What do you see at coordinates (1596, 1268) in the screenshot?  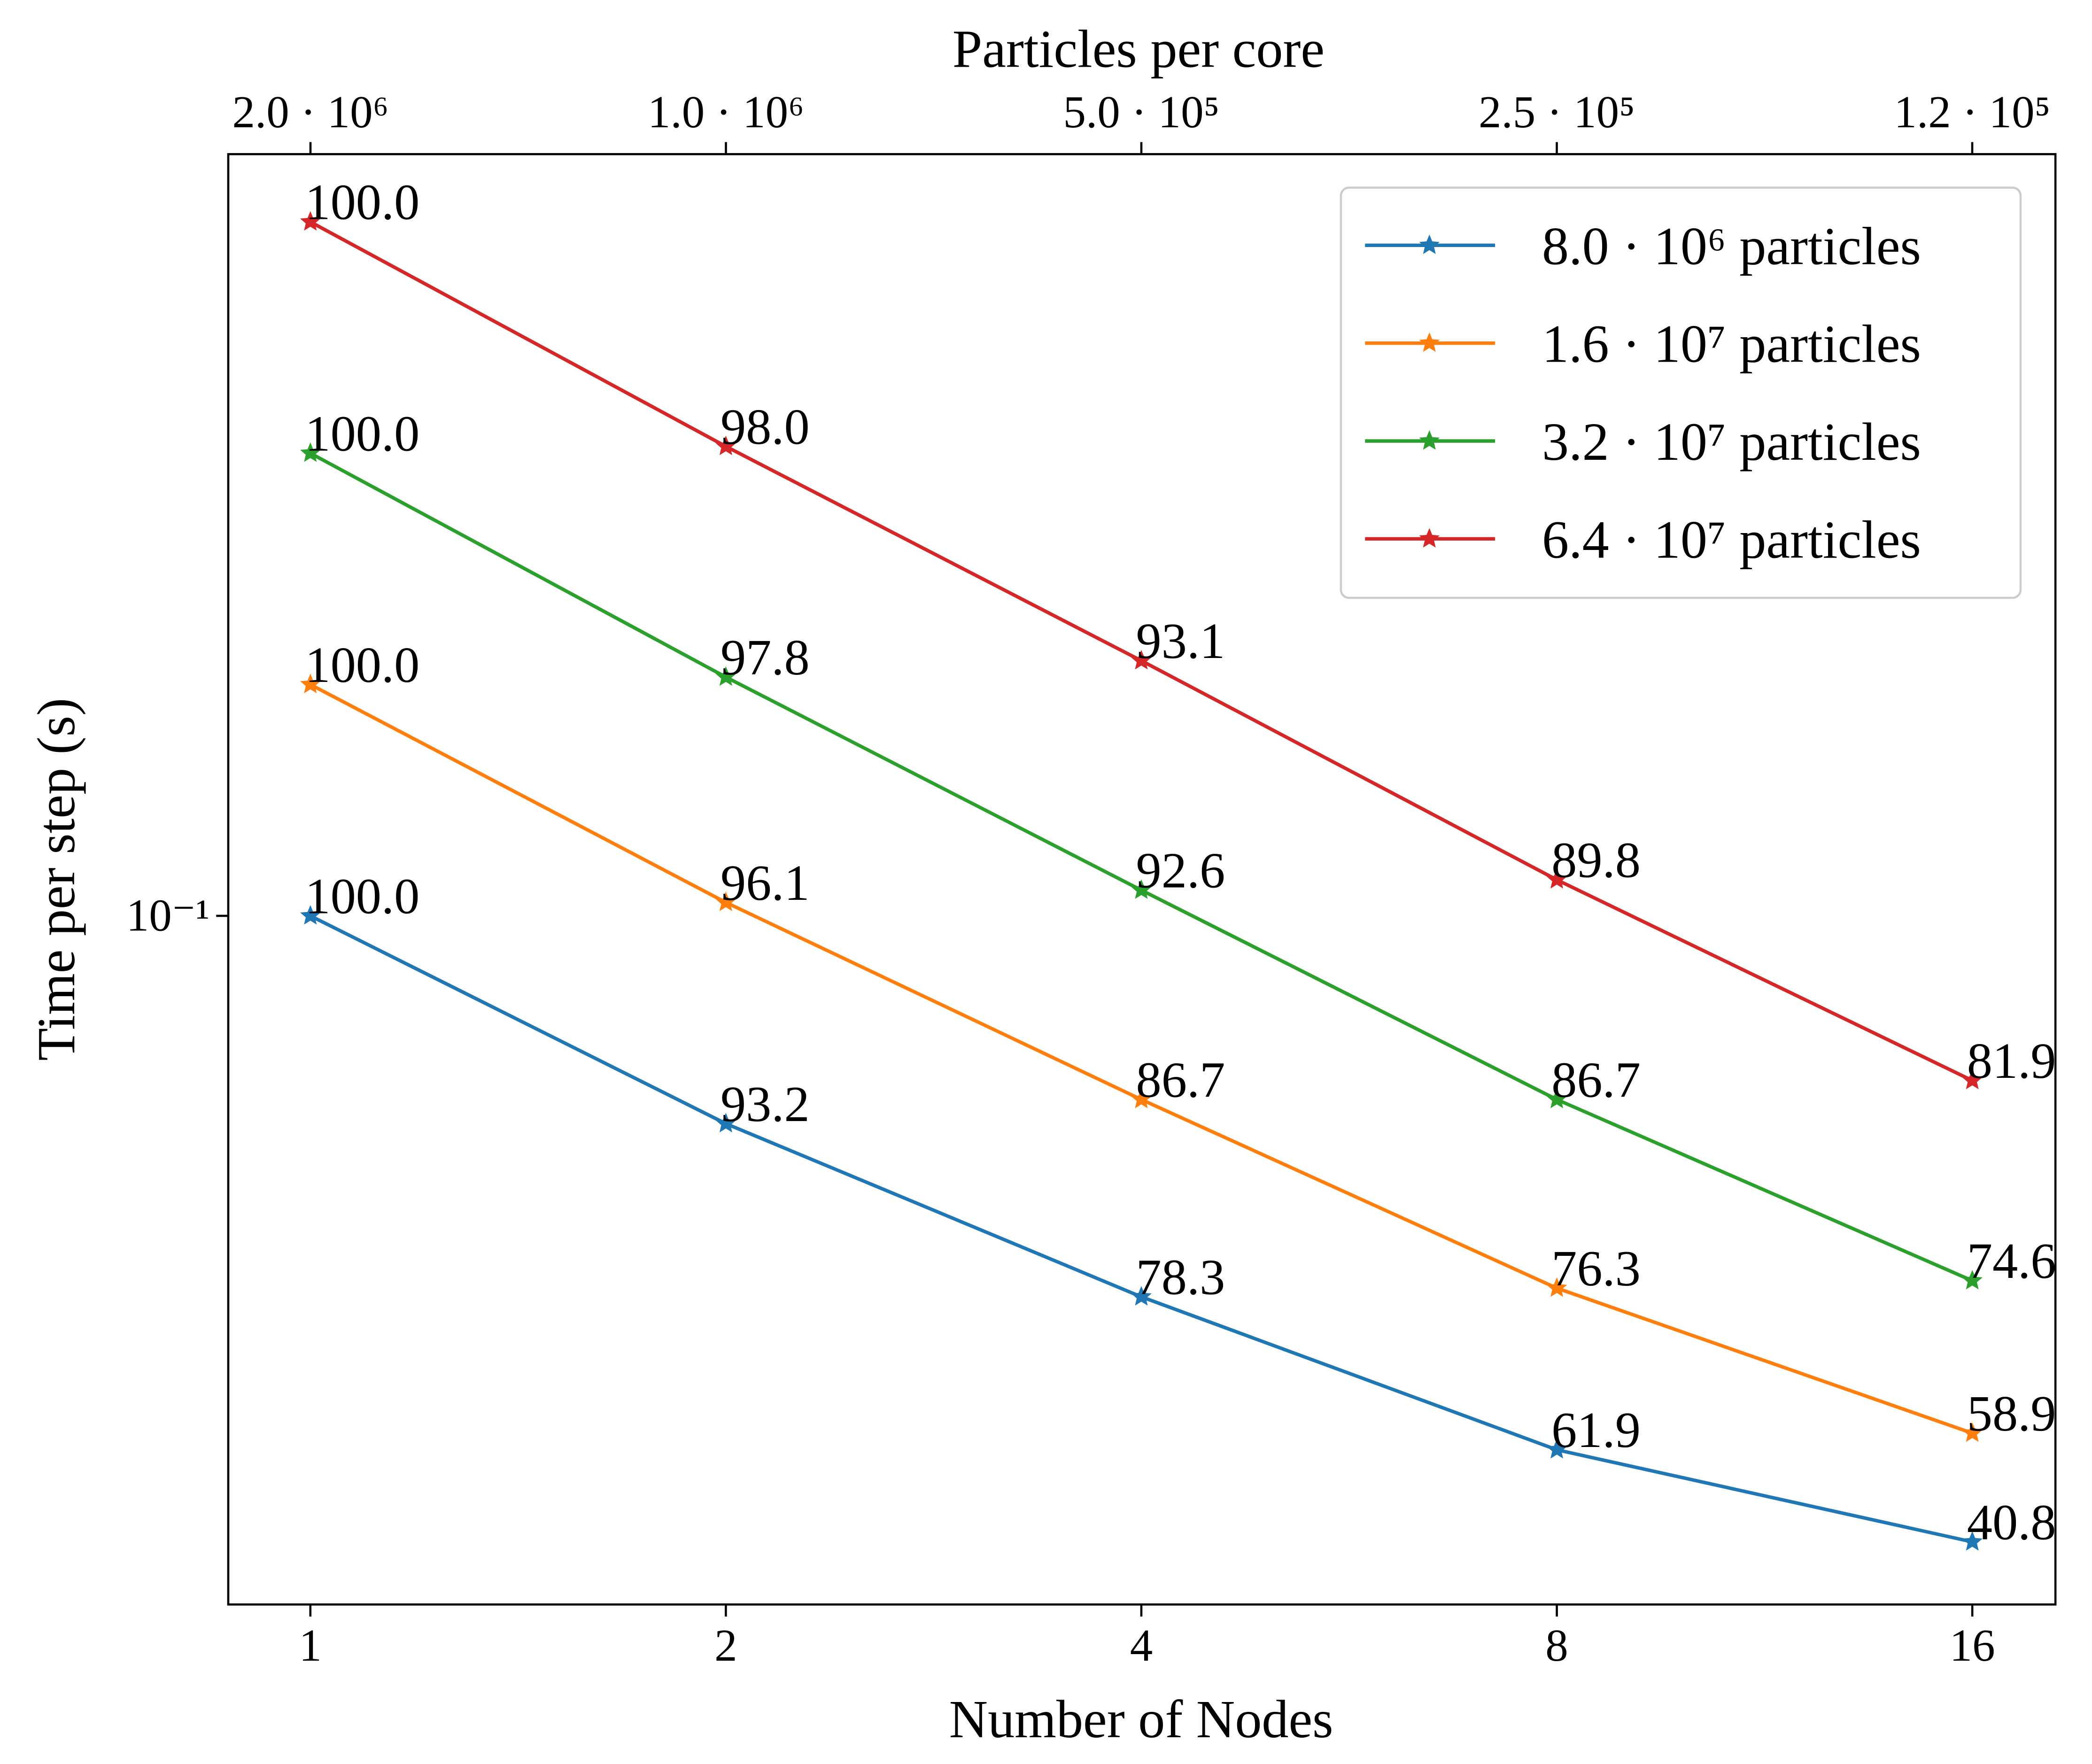 I see `point-label: 76.3` at bounding box center [1596, 1268].